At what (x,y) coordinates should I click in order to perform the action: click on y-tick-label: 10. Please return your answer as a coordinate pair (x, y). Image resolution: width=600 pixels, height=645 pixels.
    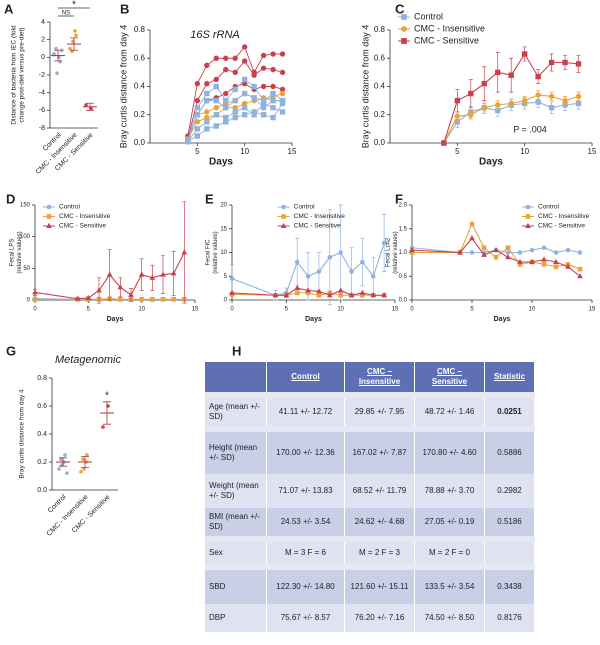
    Looking at the image, I should click on (223, 253).